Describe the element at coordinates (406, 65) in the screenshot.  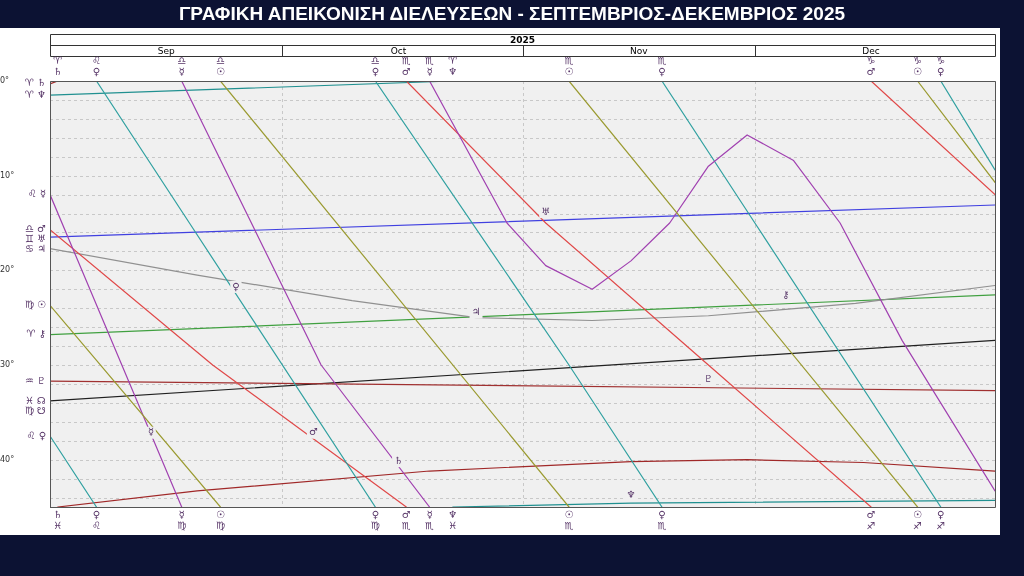
I see `annotation: ♏ ♂` at that location.